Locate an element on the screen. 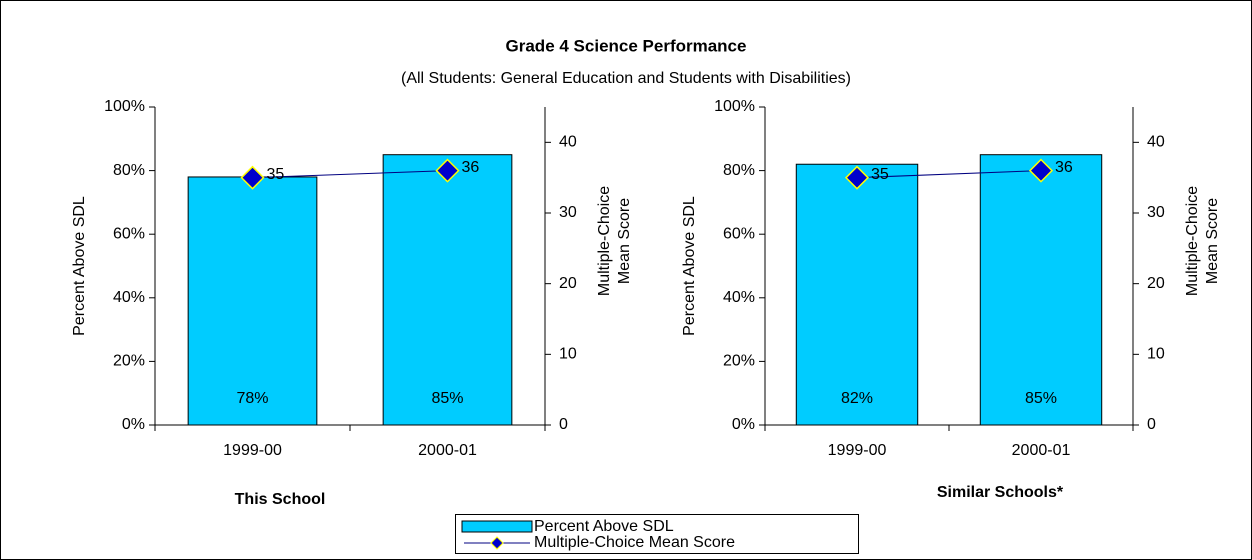 The image size is (1252, 560). legend-swatch is located at coordinates (497, 526).